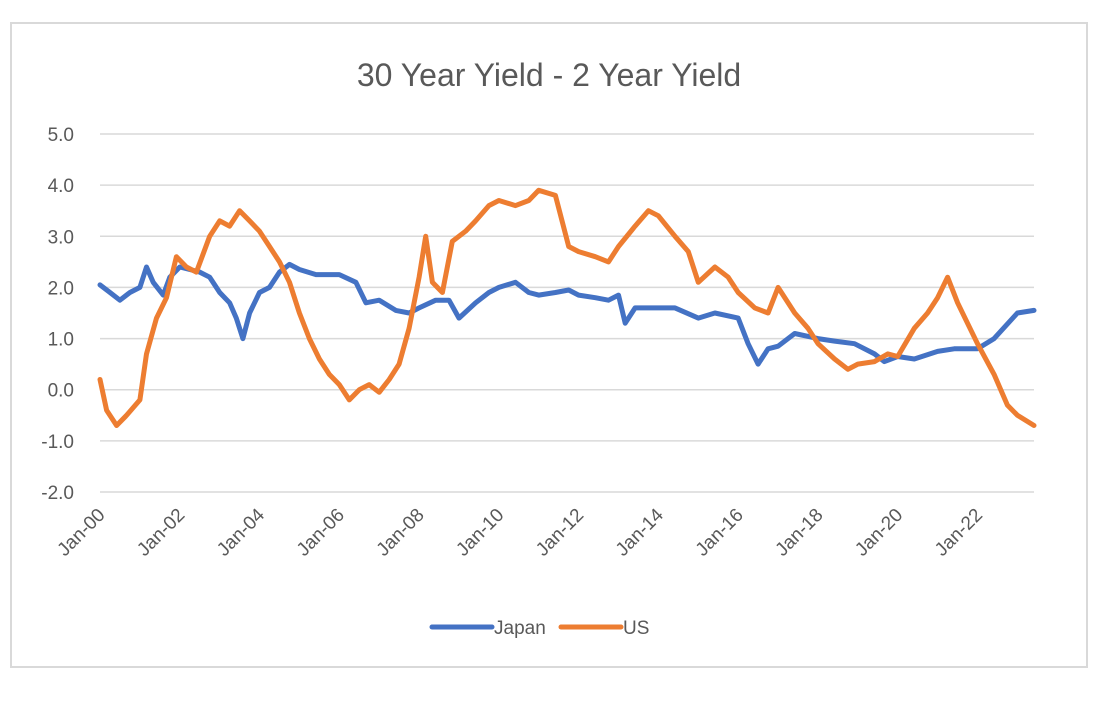  Describe the element at coordinates (82, 533) in the screenshot. I see `x-tick-label: Jan-00` at that location.